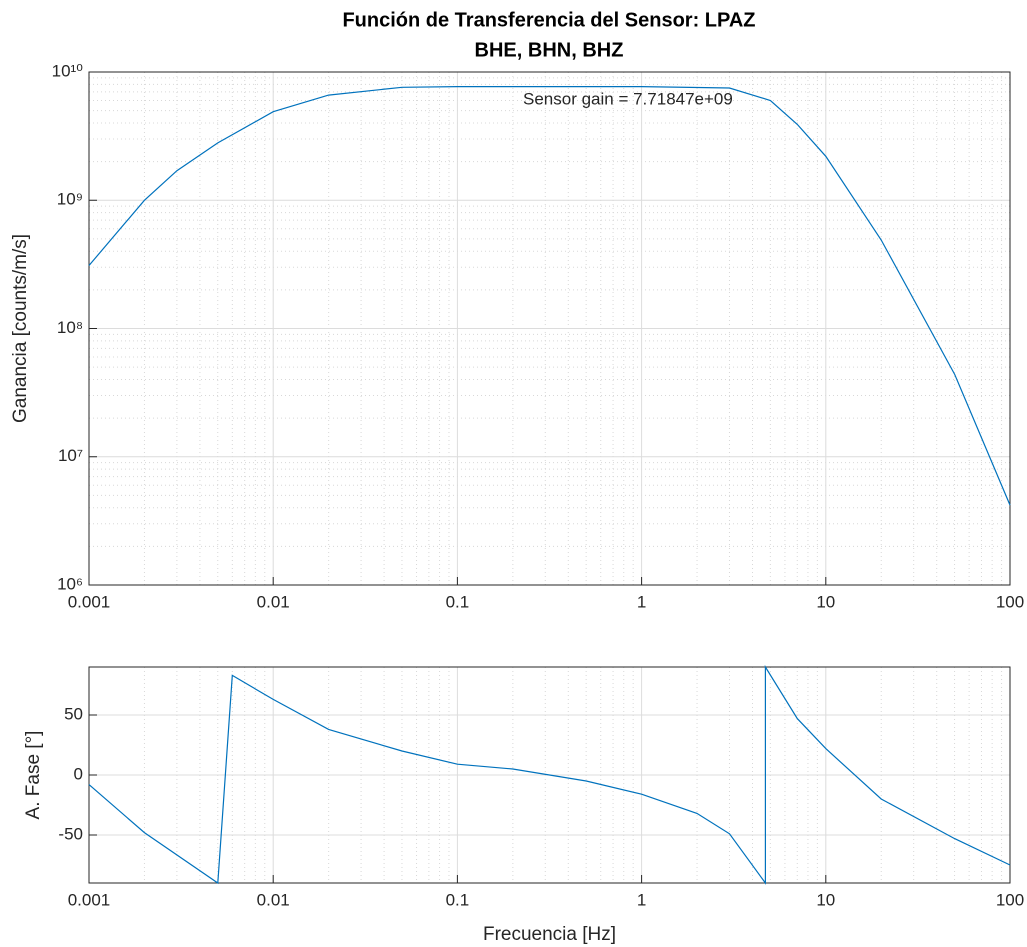  What do you see at coordinates (70, 327) in the screenshot?
I see `y-tick-label: 10⁸` at bounding box center [70, 327].